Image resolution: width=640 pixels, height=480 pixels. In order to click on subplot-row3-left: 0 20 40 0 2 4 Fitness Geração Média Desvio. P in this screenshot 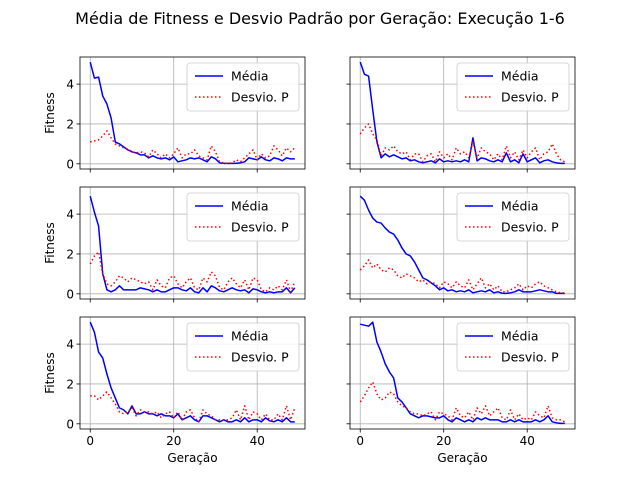, I will do `click(174, 390)`.